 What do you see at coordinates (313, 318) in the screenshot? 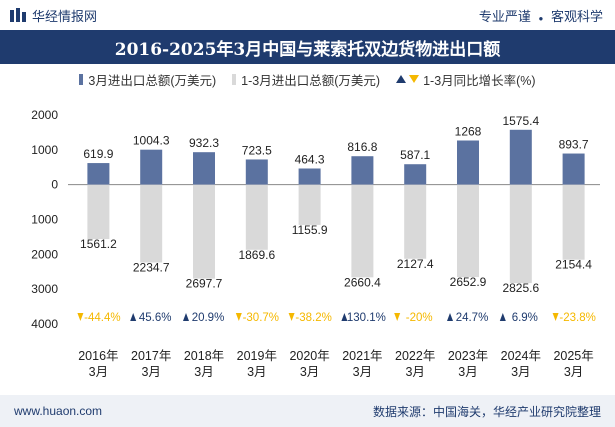
I see `rate-value-label: -38.2%` at bounding box center [313, 318].